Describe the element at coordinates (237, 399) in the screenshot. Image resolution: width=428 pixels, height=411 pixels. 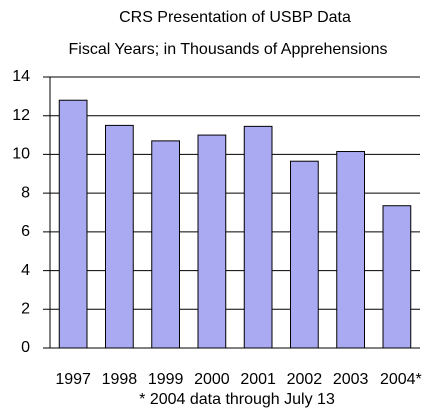
I see `footnote: * 2004 data through July 13` at that location.